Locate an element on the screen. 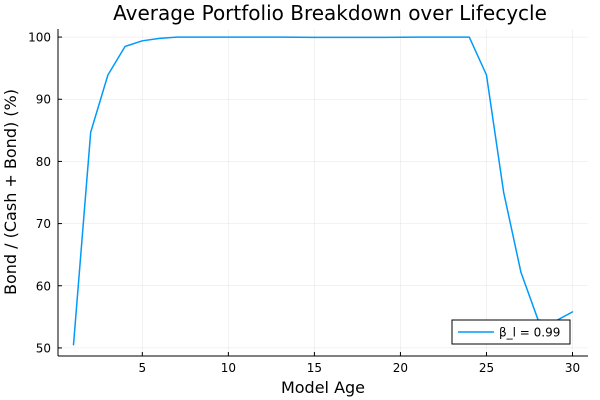 This screenshot has width=600, height=400. legend-item-label: β_l = 0.99 is located at coordinates (529, 333).